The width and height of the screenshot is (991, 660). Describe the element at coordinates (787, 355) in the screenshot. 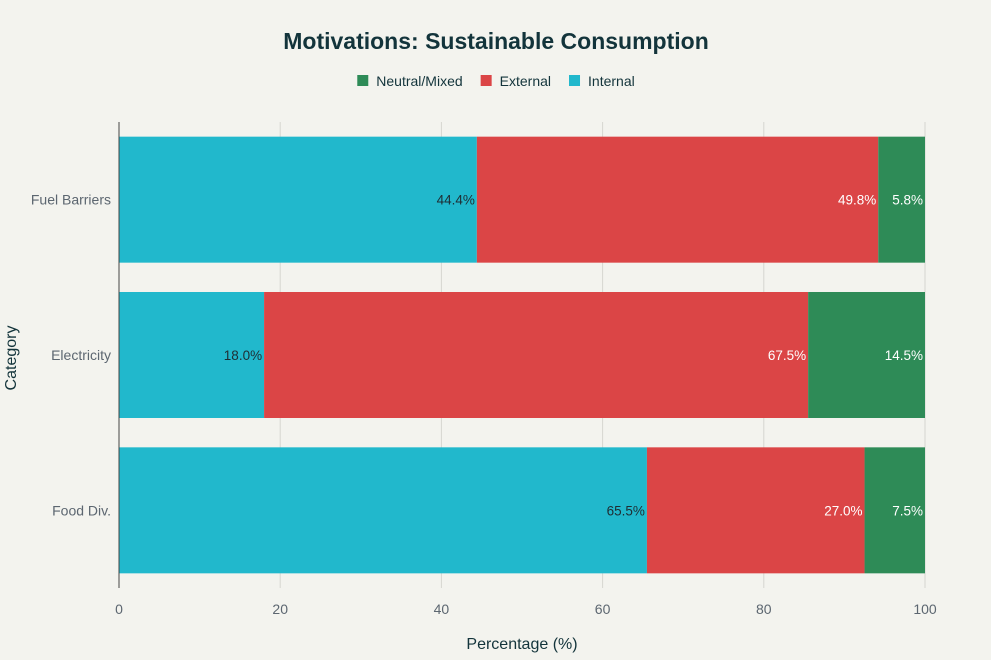

I see `data-label: 67.5%` at that location.